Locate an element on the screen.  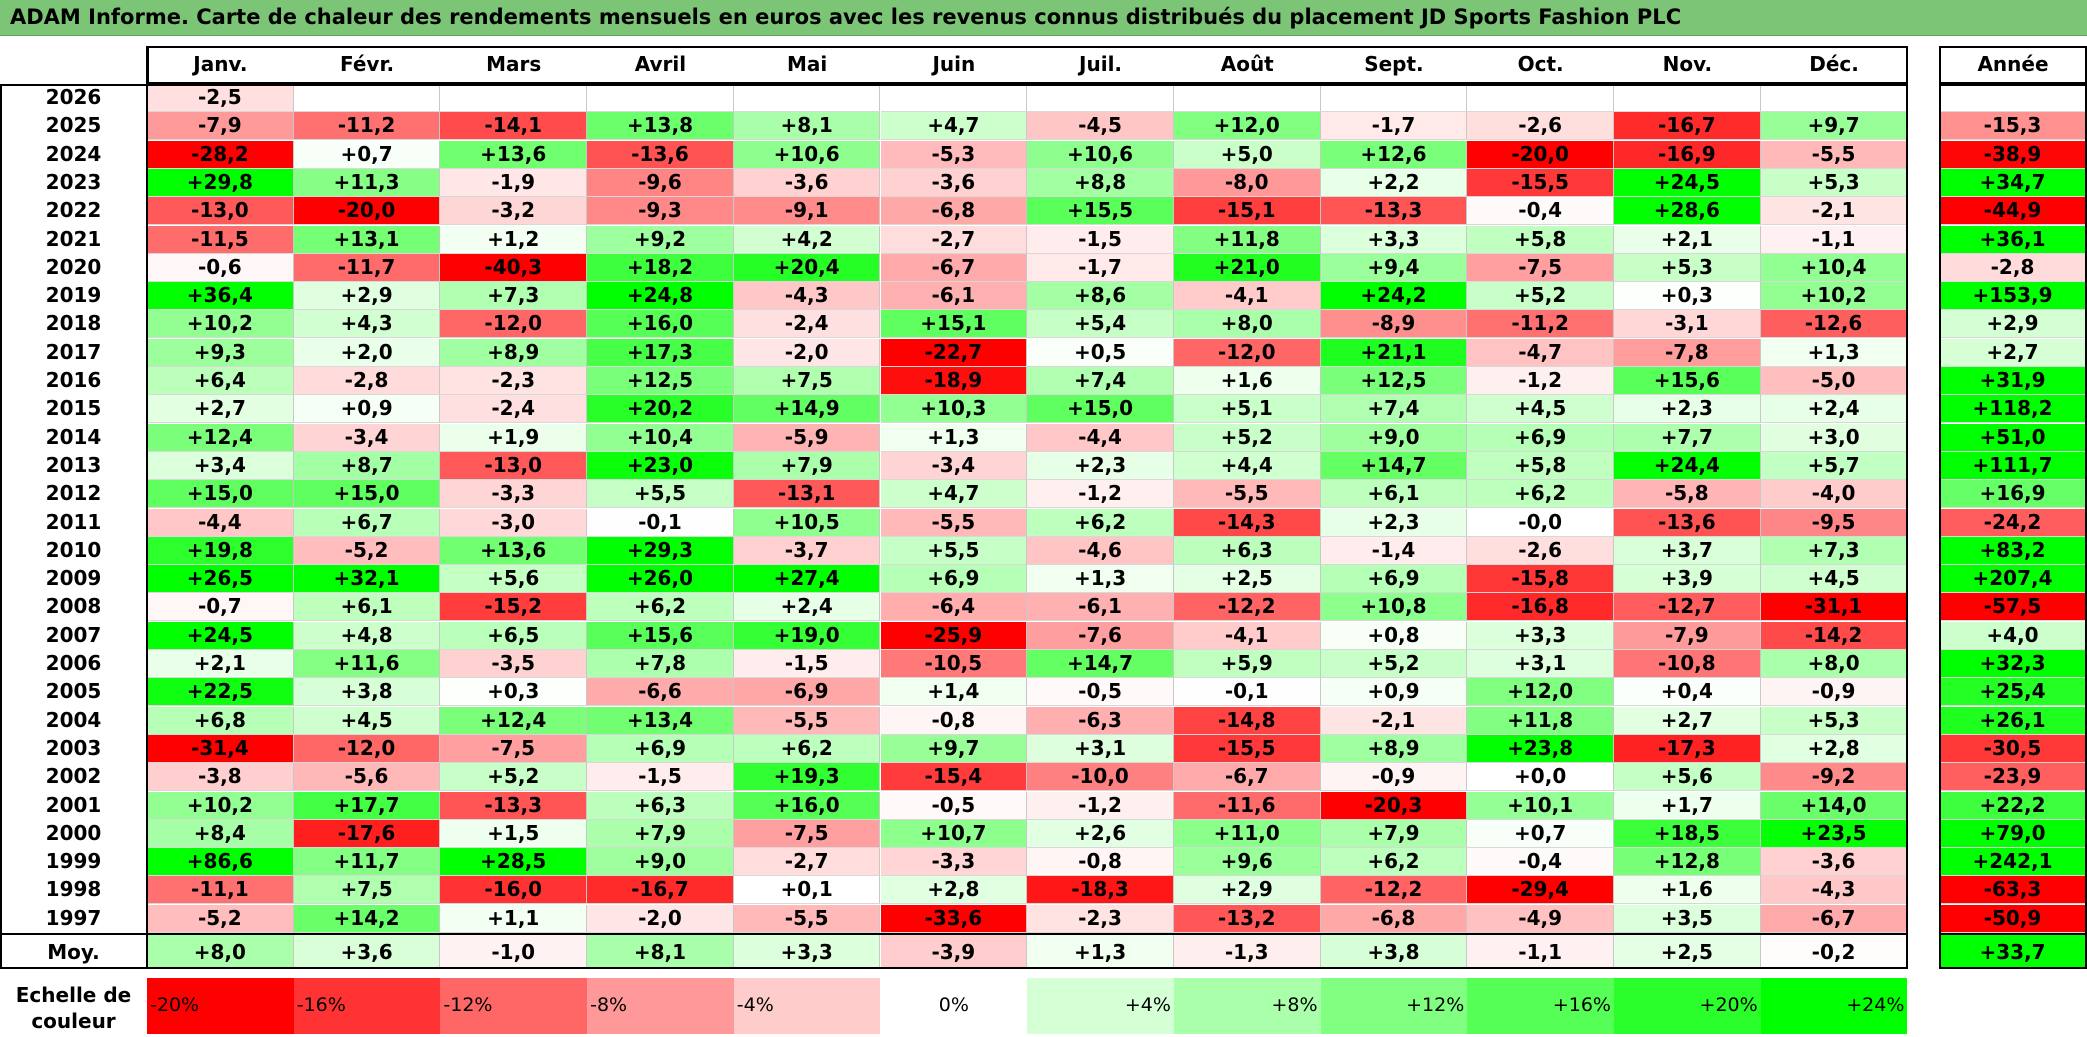
heatmap-cell: -25,9 is located at coordinates (954, 635).